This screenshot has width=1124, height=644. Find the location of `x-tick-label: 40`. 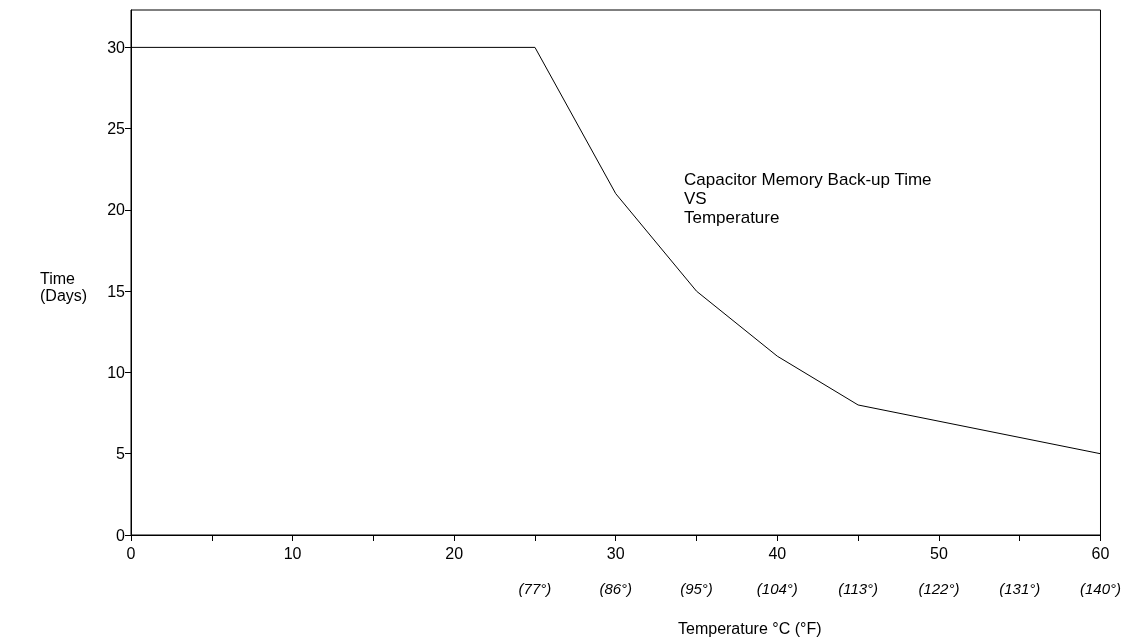

x-tick-label: 40 is located at coordinates (777, 553).